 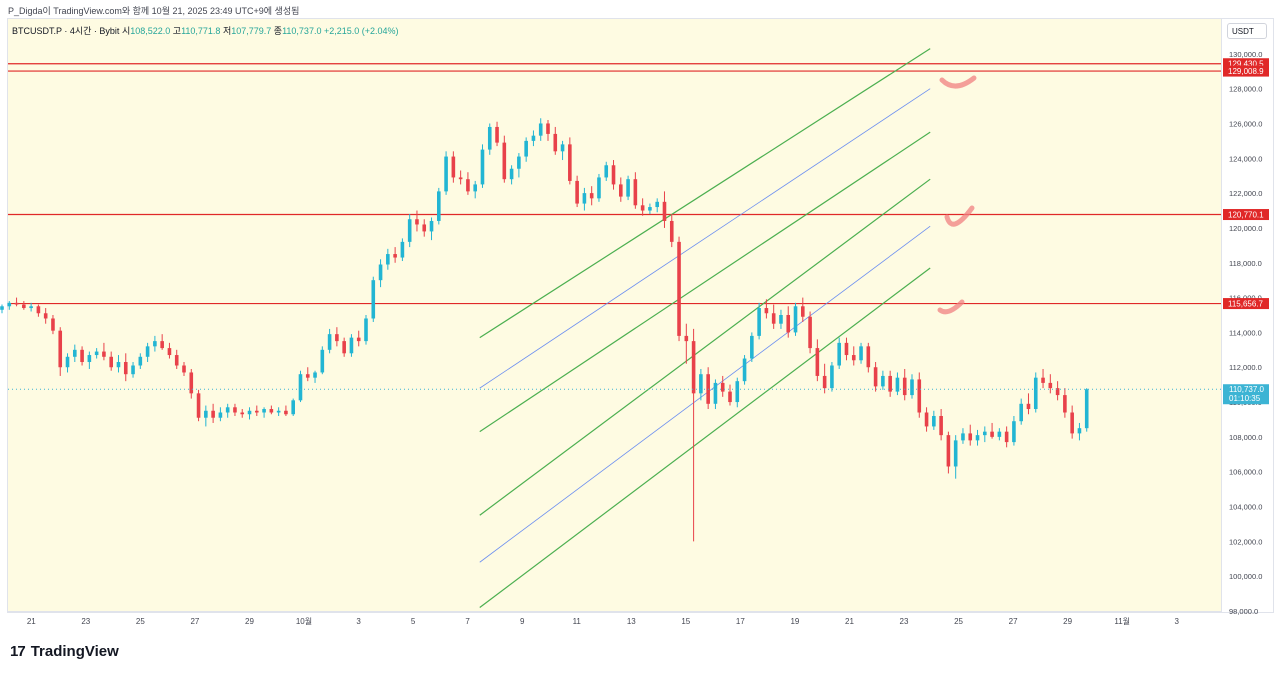 I want to click on legend-open-label: 시, so click(x=126, y=31).